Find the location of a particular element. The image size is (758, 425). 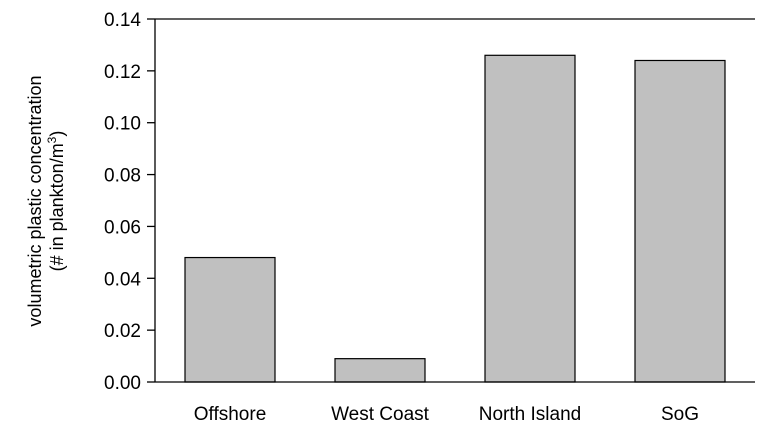

bar-offshore is located at coordinates (230, 319).